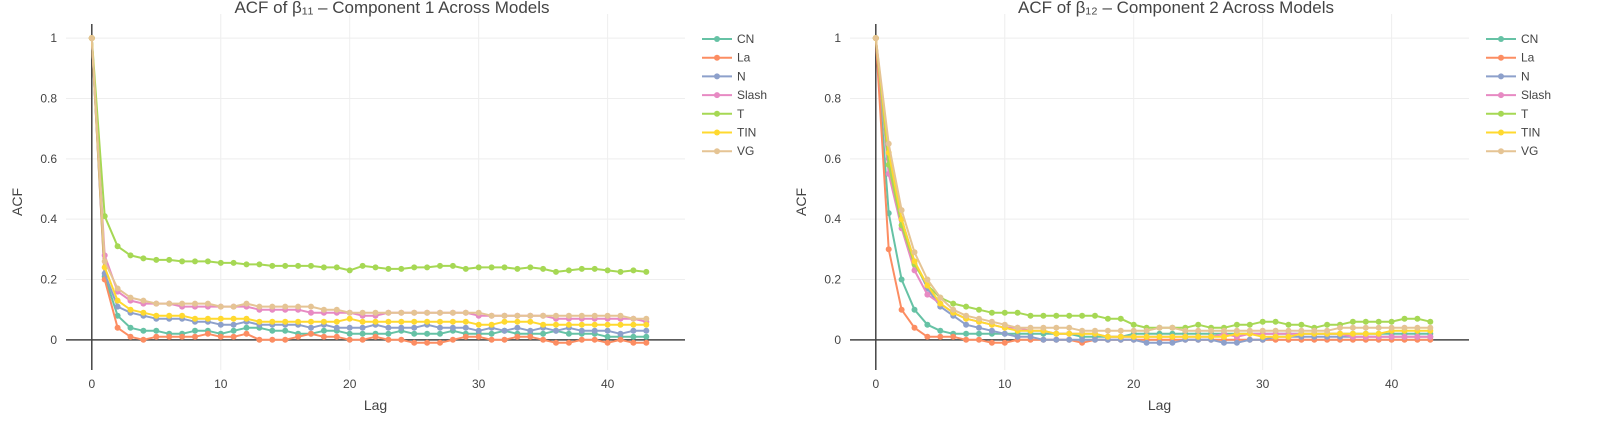 The height and width of the screenshot is (421, 1604). I want to click on y-axis-label: ACF, so click(17, 202).